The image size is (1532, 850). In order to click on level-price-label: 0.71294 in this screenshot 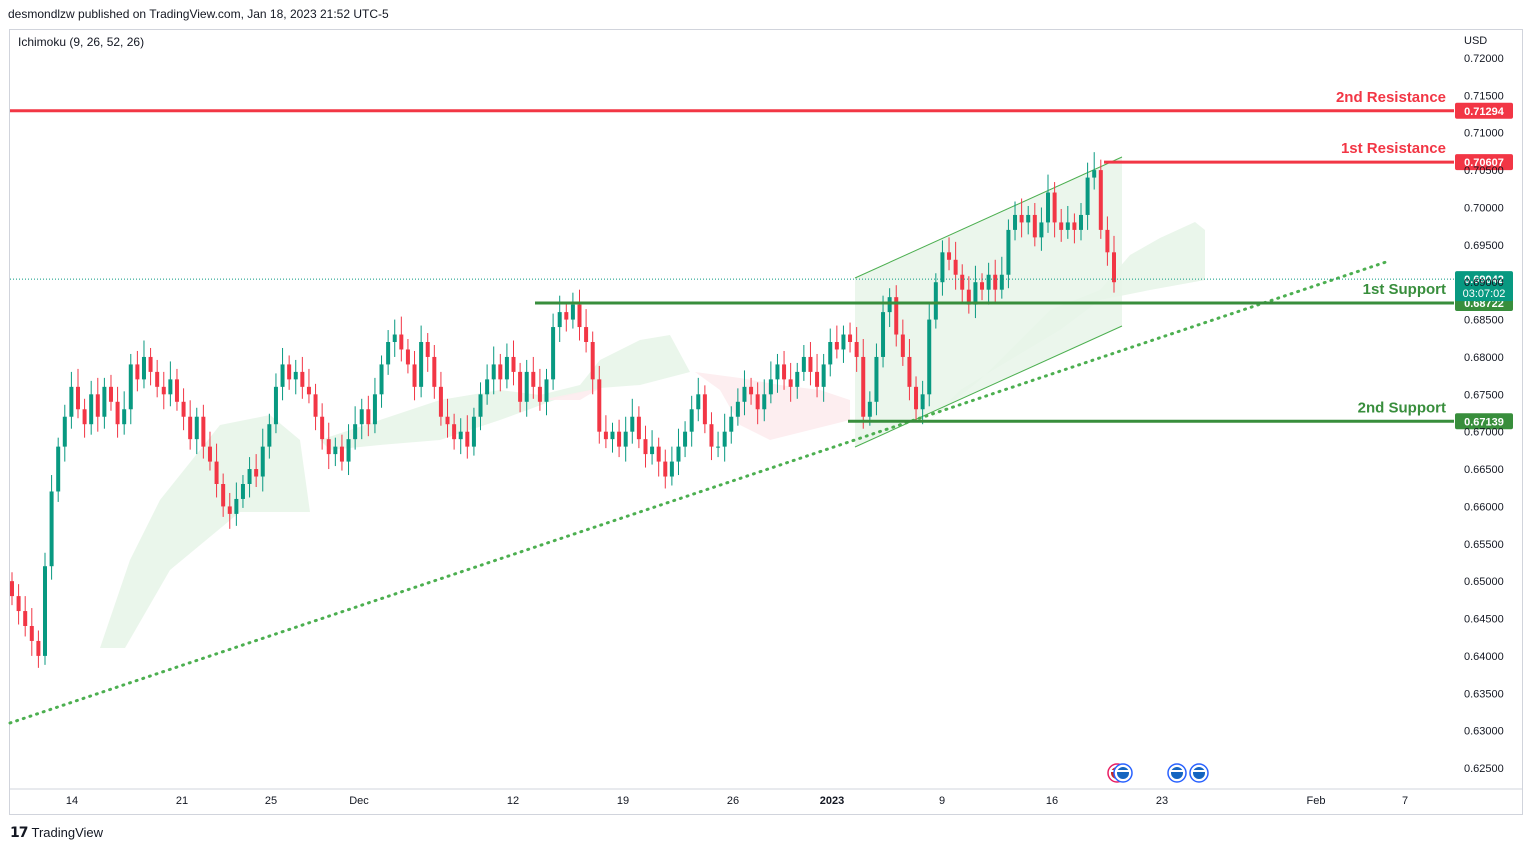, I will do `click(1484, 112)`.